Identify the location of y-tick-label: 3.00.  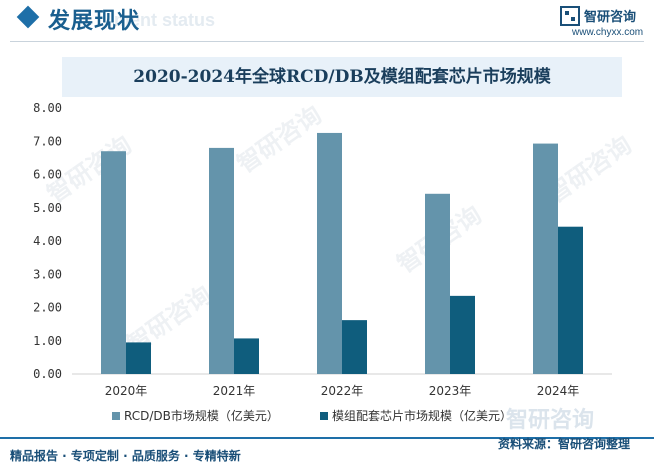
(47, 274).